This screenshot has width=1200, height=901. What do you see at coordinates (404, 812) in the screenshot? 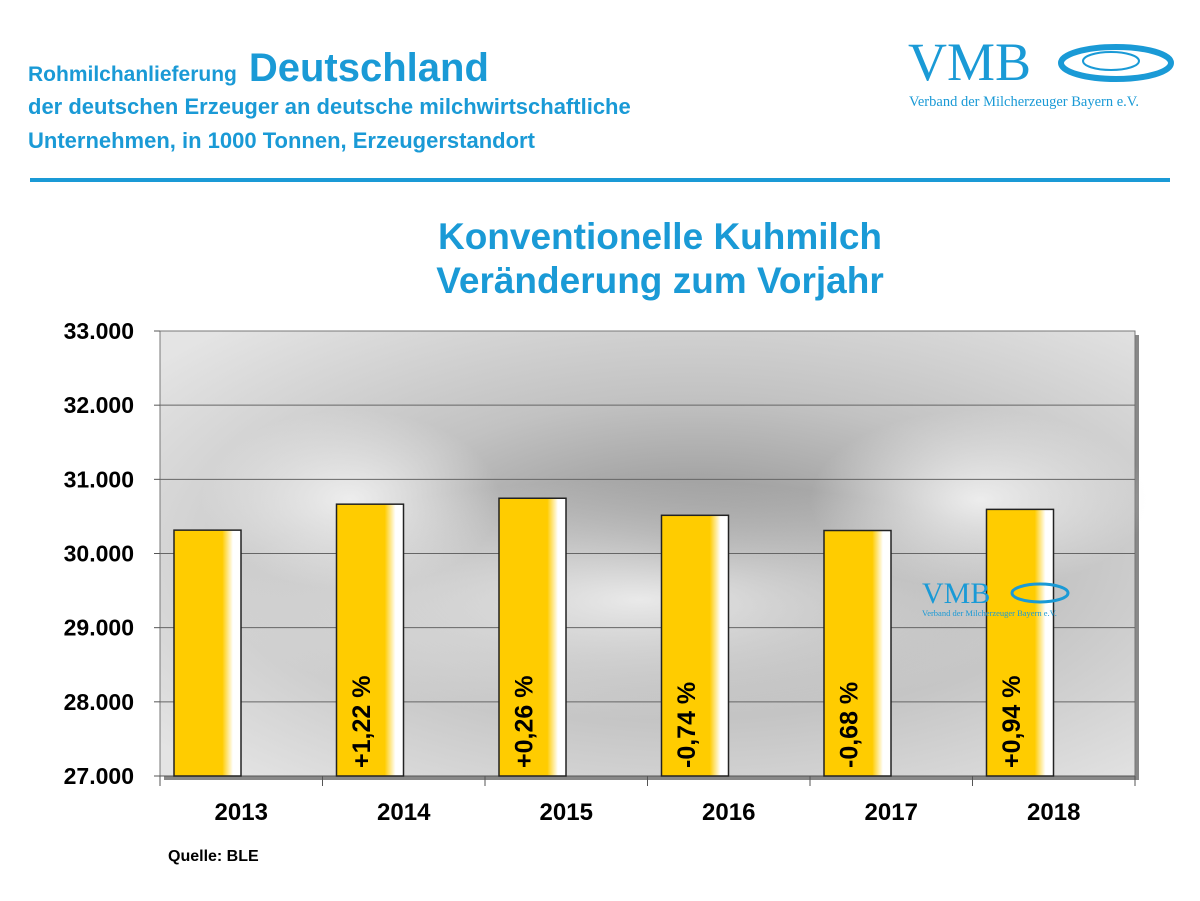
I see `x-tick-label: 2014` at bounding box center [404, 812].